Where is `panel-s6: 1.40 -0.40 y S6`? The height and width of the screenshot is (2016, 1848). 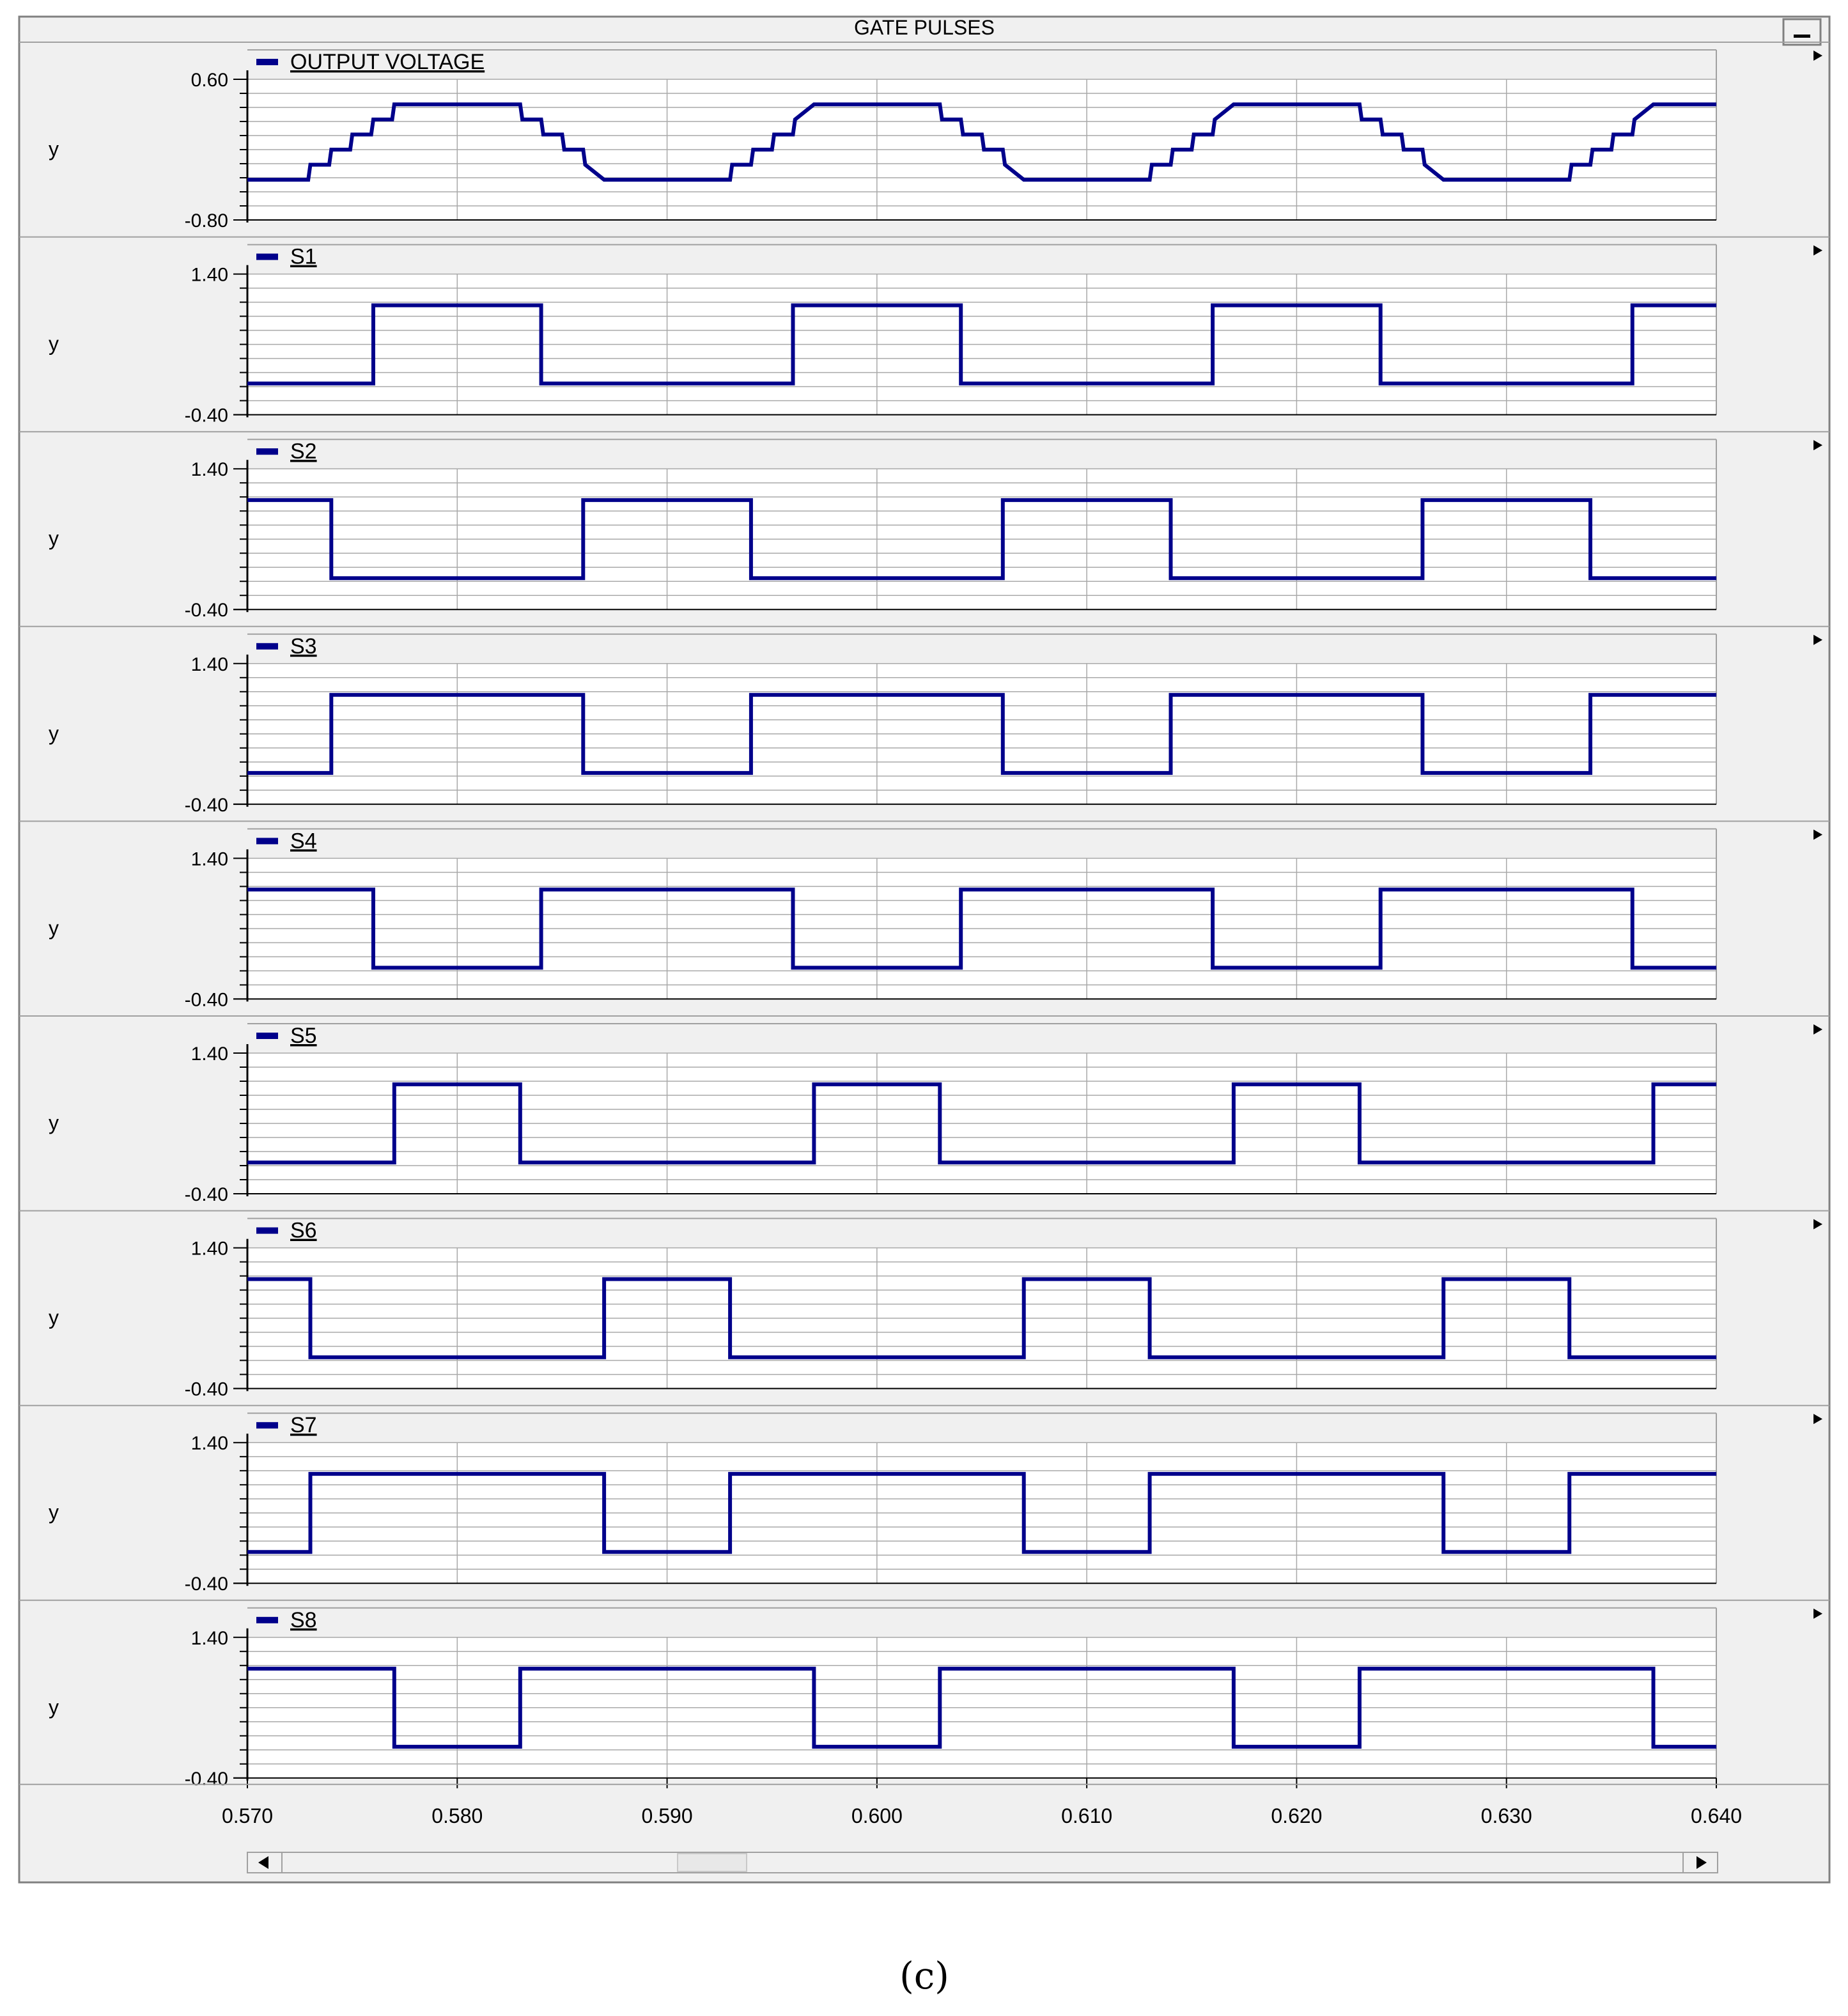 panel-s6: 1.40 -0.40 y S6 is located at coordinates (924, 1305).